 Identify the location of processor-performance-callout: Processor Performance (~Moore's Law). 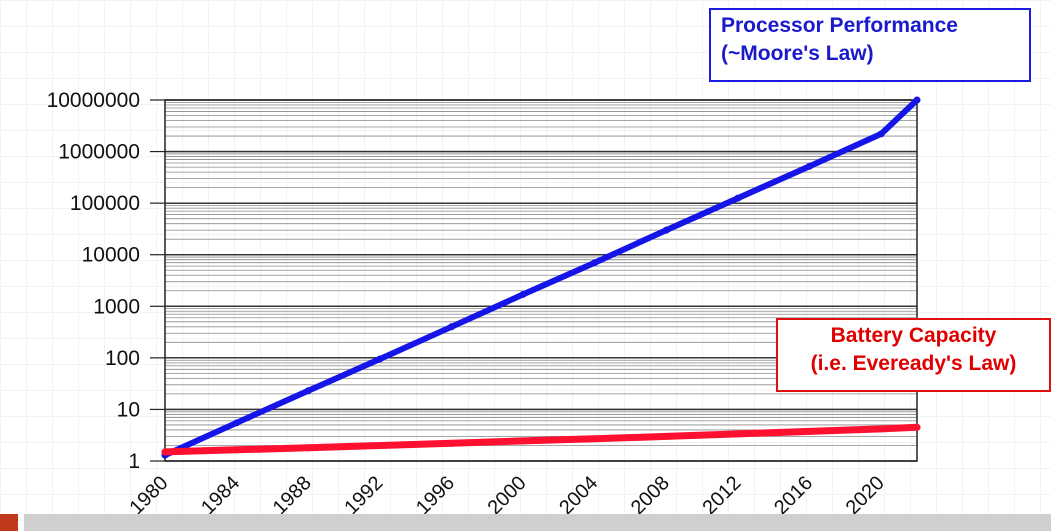
(870, 45).